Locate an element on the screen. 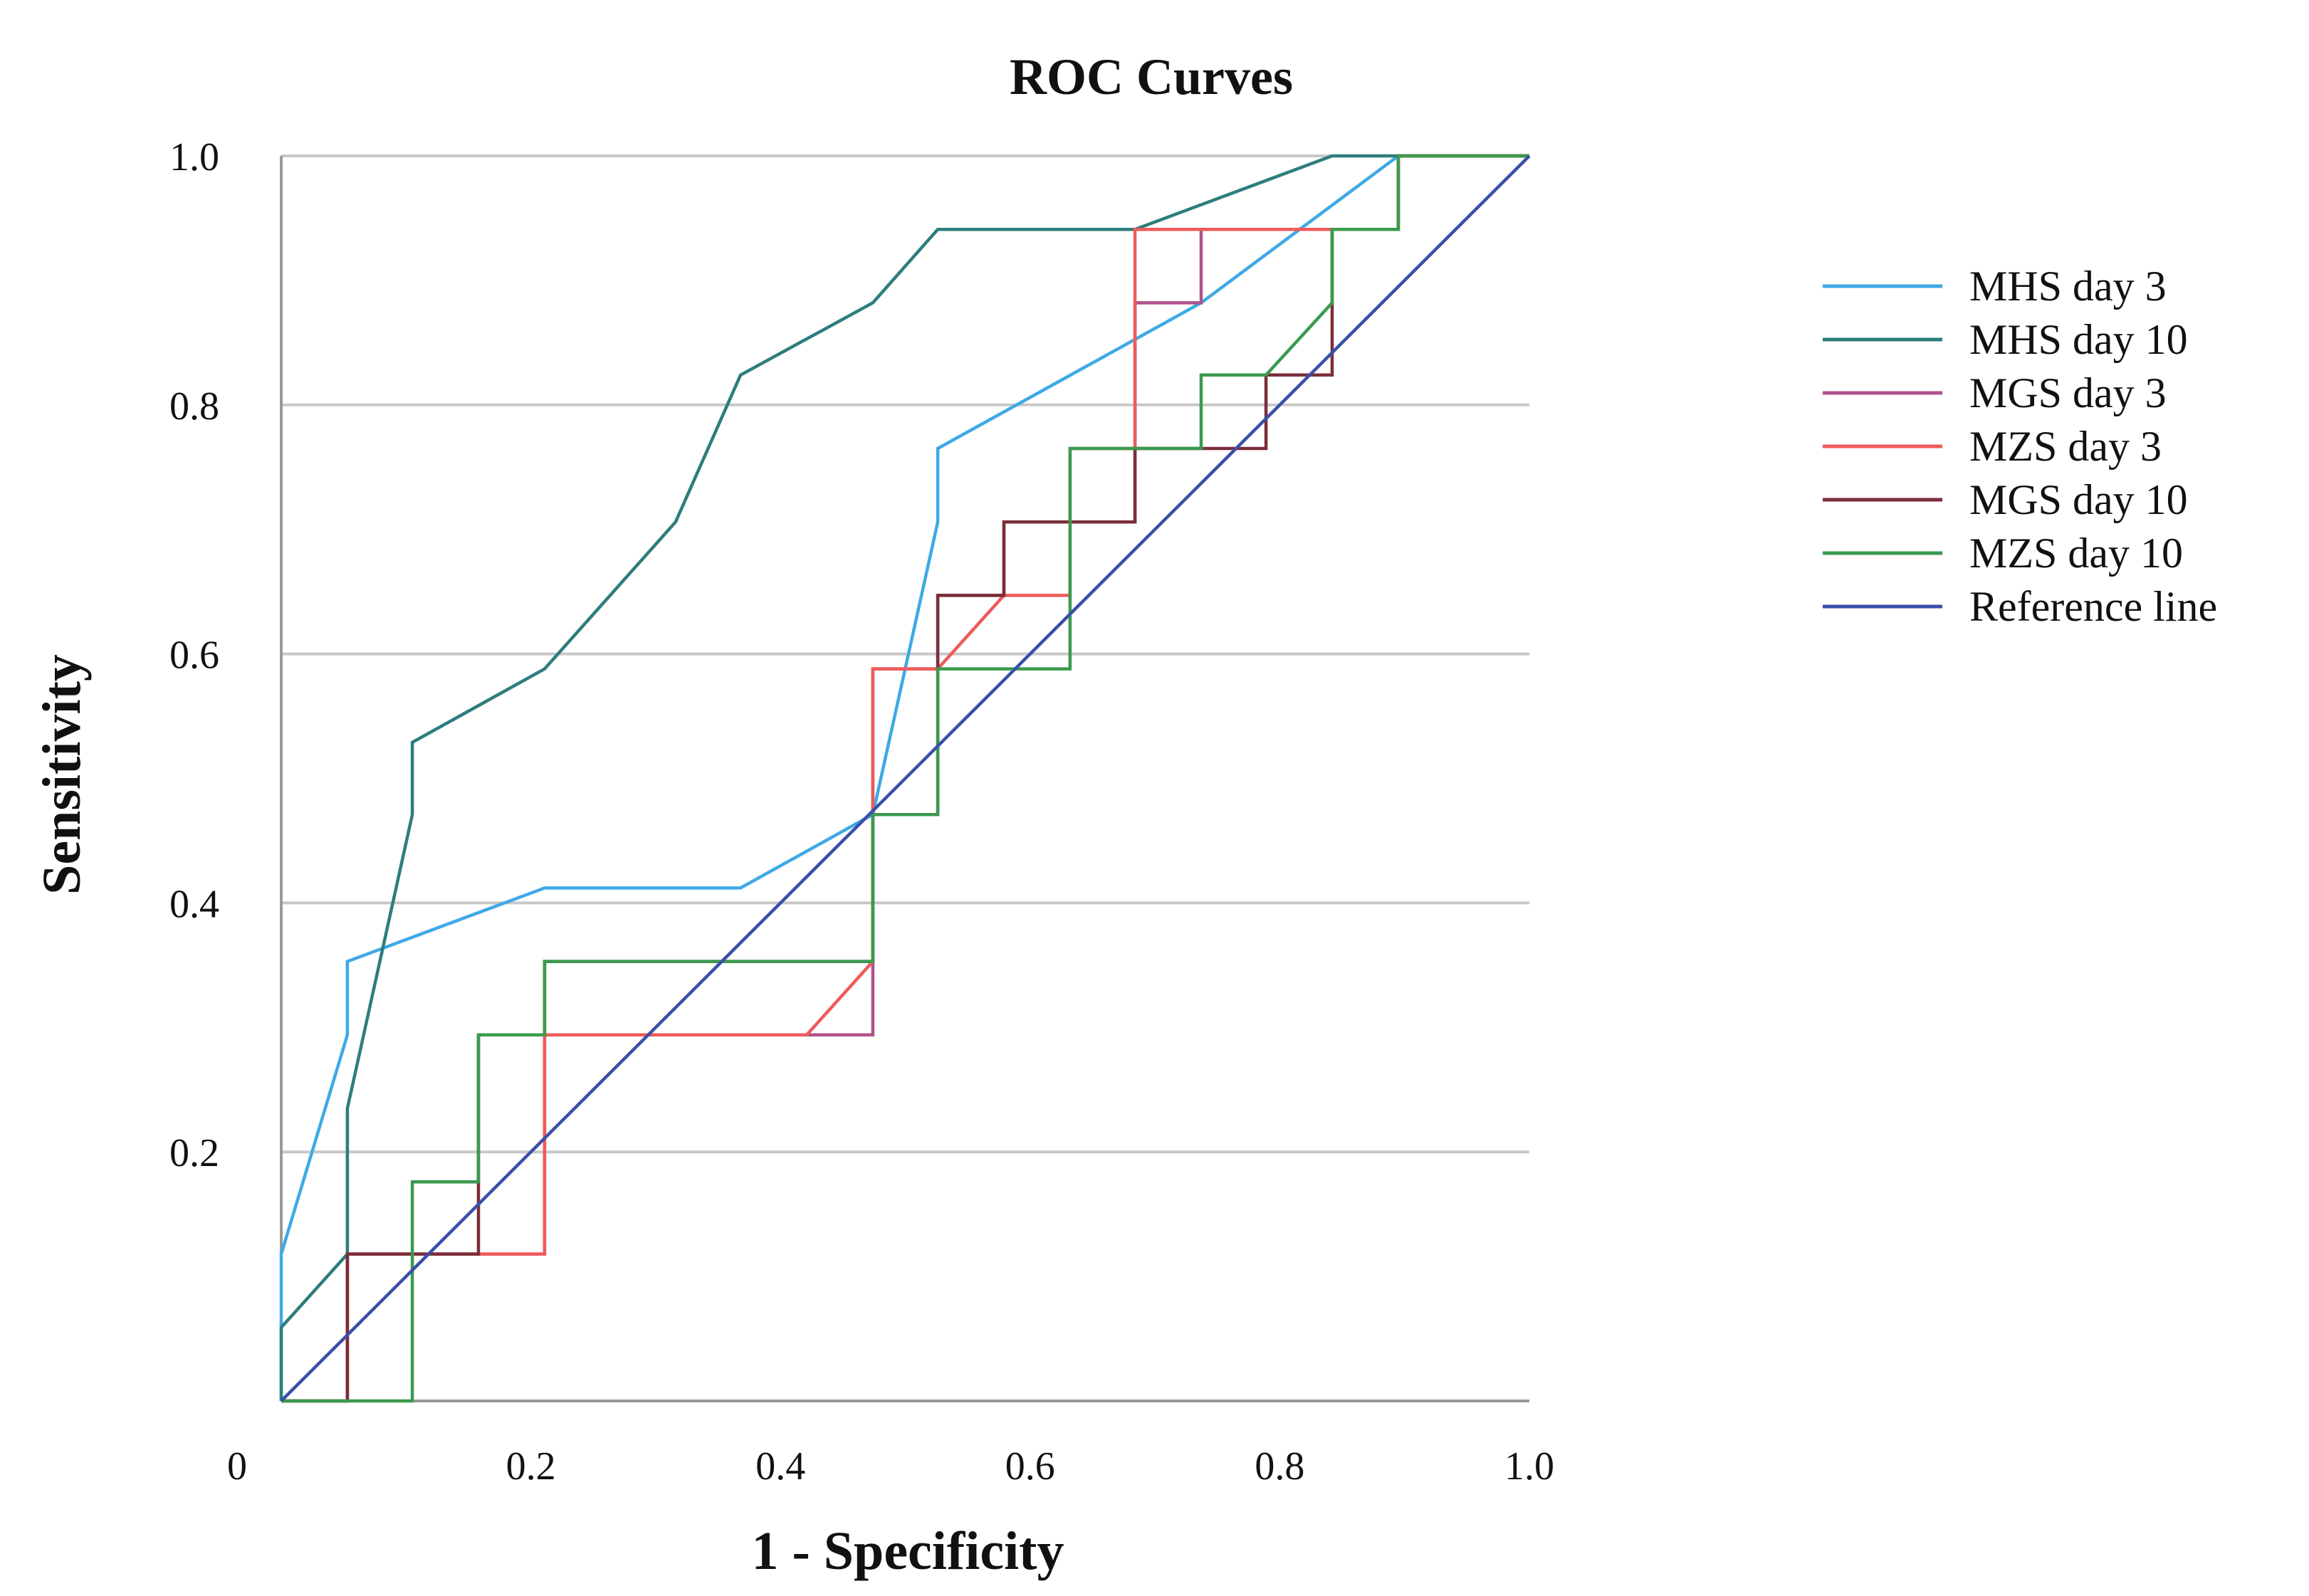 The height and width of the screenshot is (1596, 2309). y-tick-label-0: 0.2 is located at coordinates (194, 1153).